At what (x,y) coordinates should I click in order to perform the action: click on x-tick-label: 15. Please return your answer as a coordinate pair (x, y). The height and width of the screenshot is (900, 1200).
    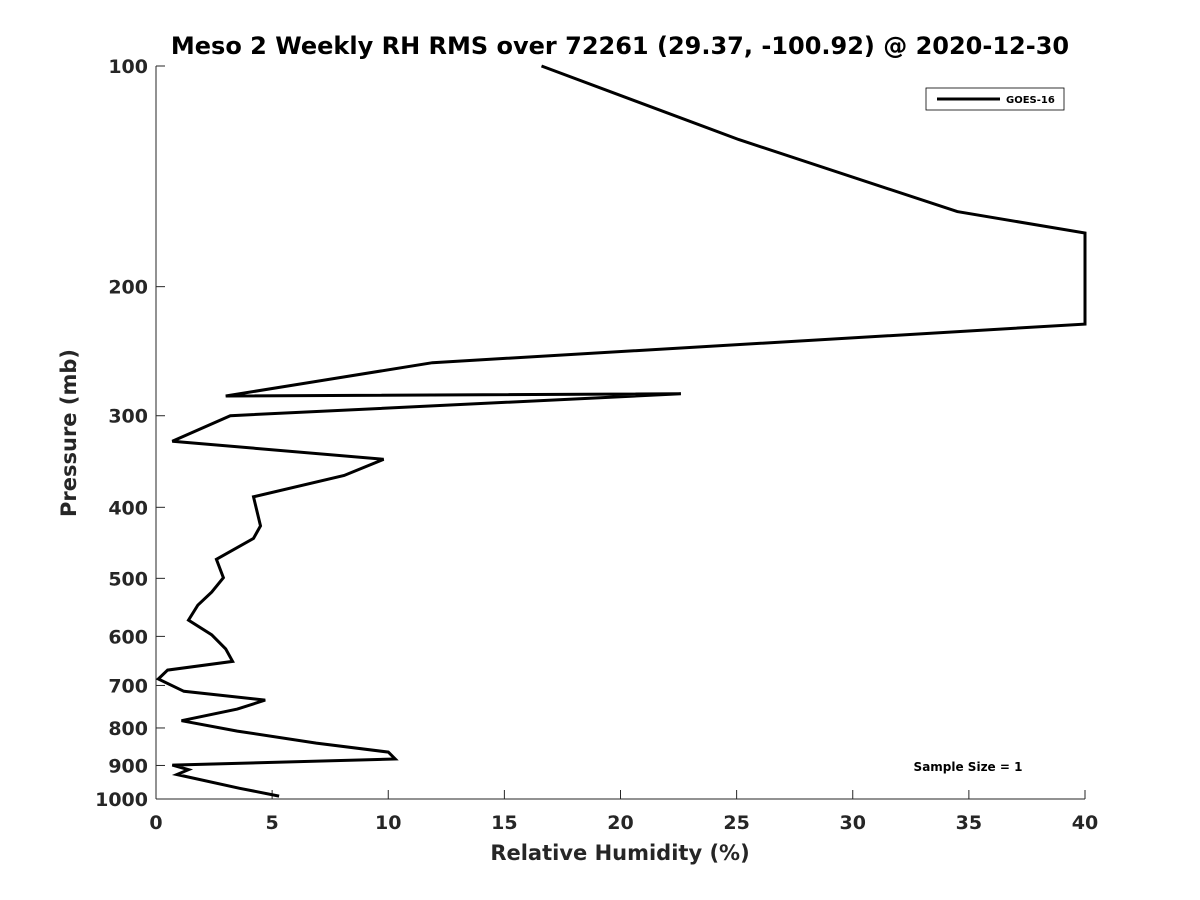
    Looking at the image, I should click on (504, 823).